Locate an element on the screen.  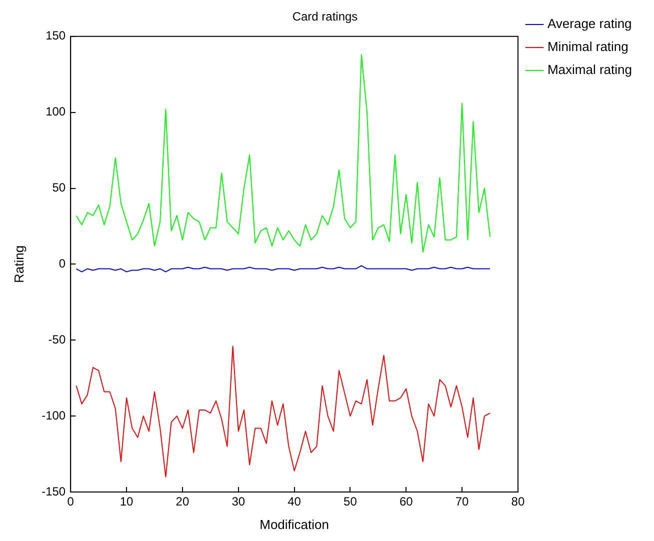
x-tick-label: 20 is located at coordinates (183, 501).